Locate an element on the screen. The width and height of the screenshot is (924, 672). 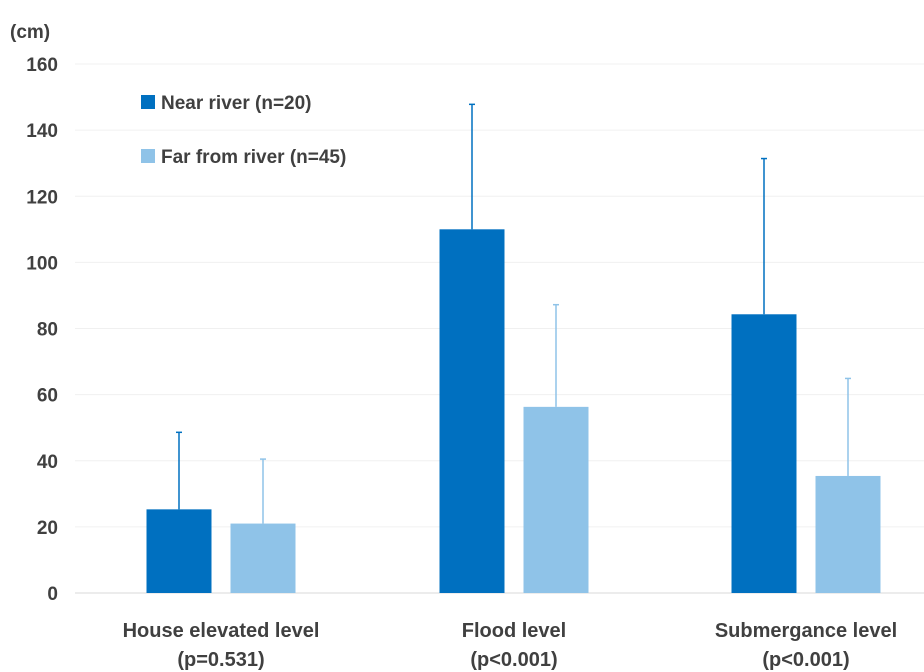
y-tick-label: 60 is located at coordinates (47, 396).